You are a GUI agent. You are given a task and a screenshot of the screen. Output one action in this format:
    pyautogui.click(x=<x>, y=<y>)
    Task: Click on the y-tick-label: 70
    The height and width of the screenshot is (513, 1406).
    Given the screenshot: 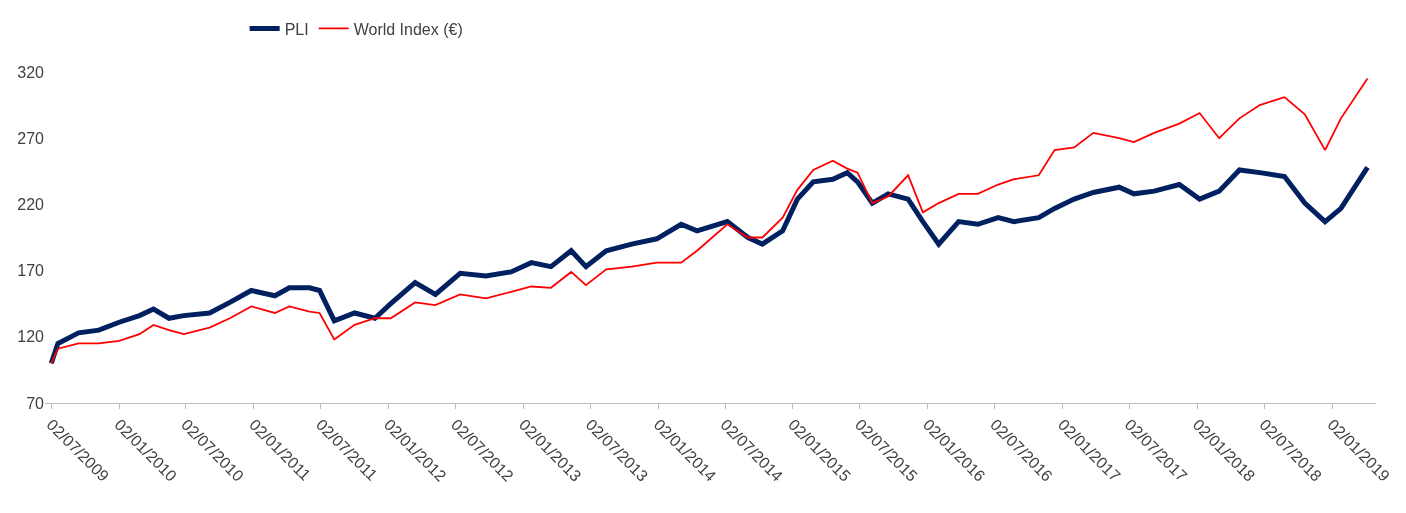 What is the action you would take?
    pyautogui.click(x=35, y=403)
    